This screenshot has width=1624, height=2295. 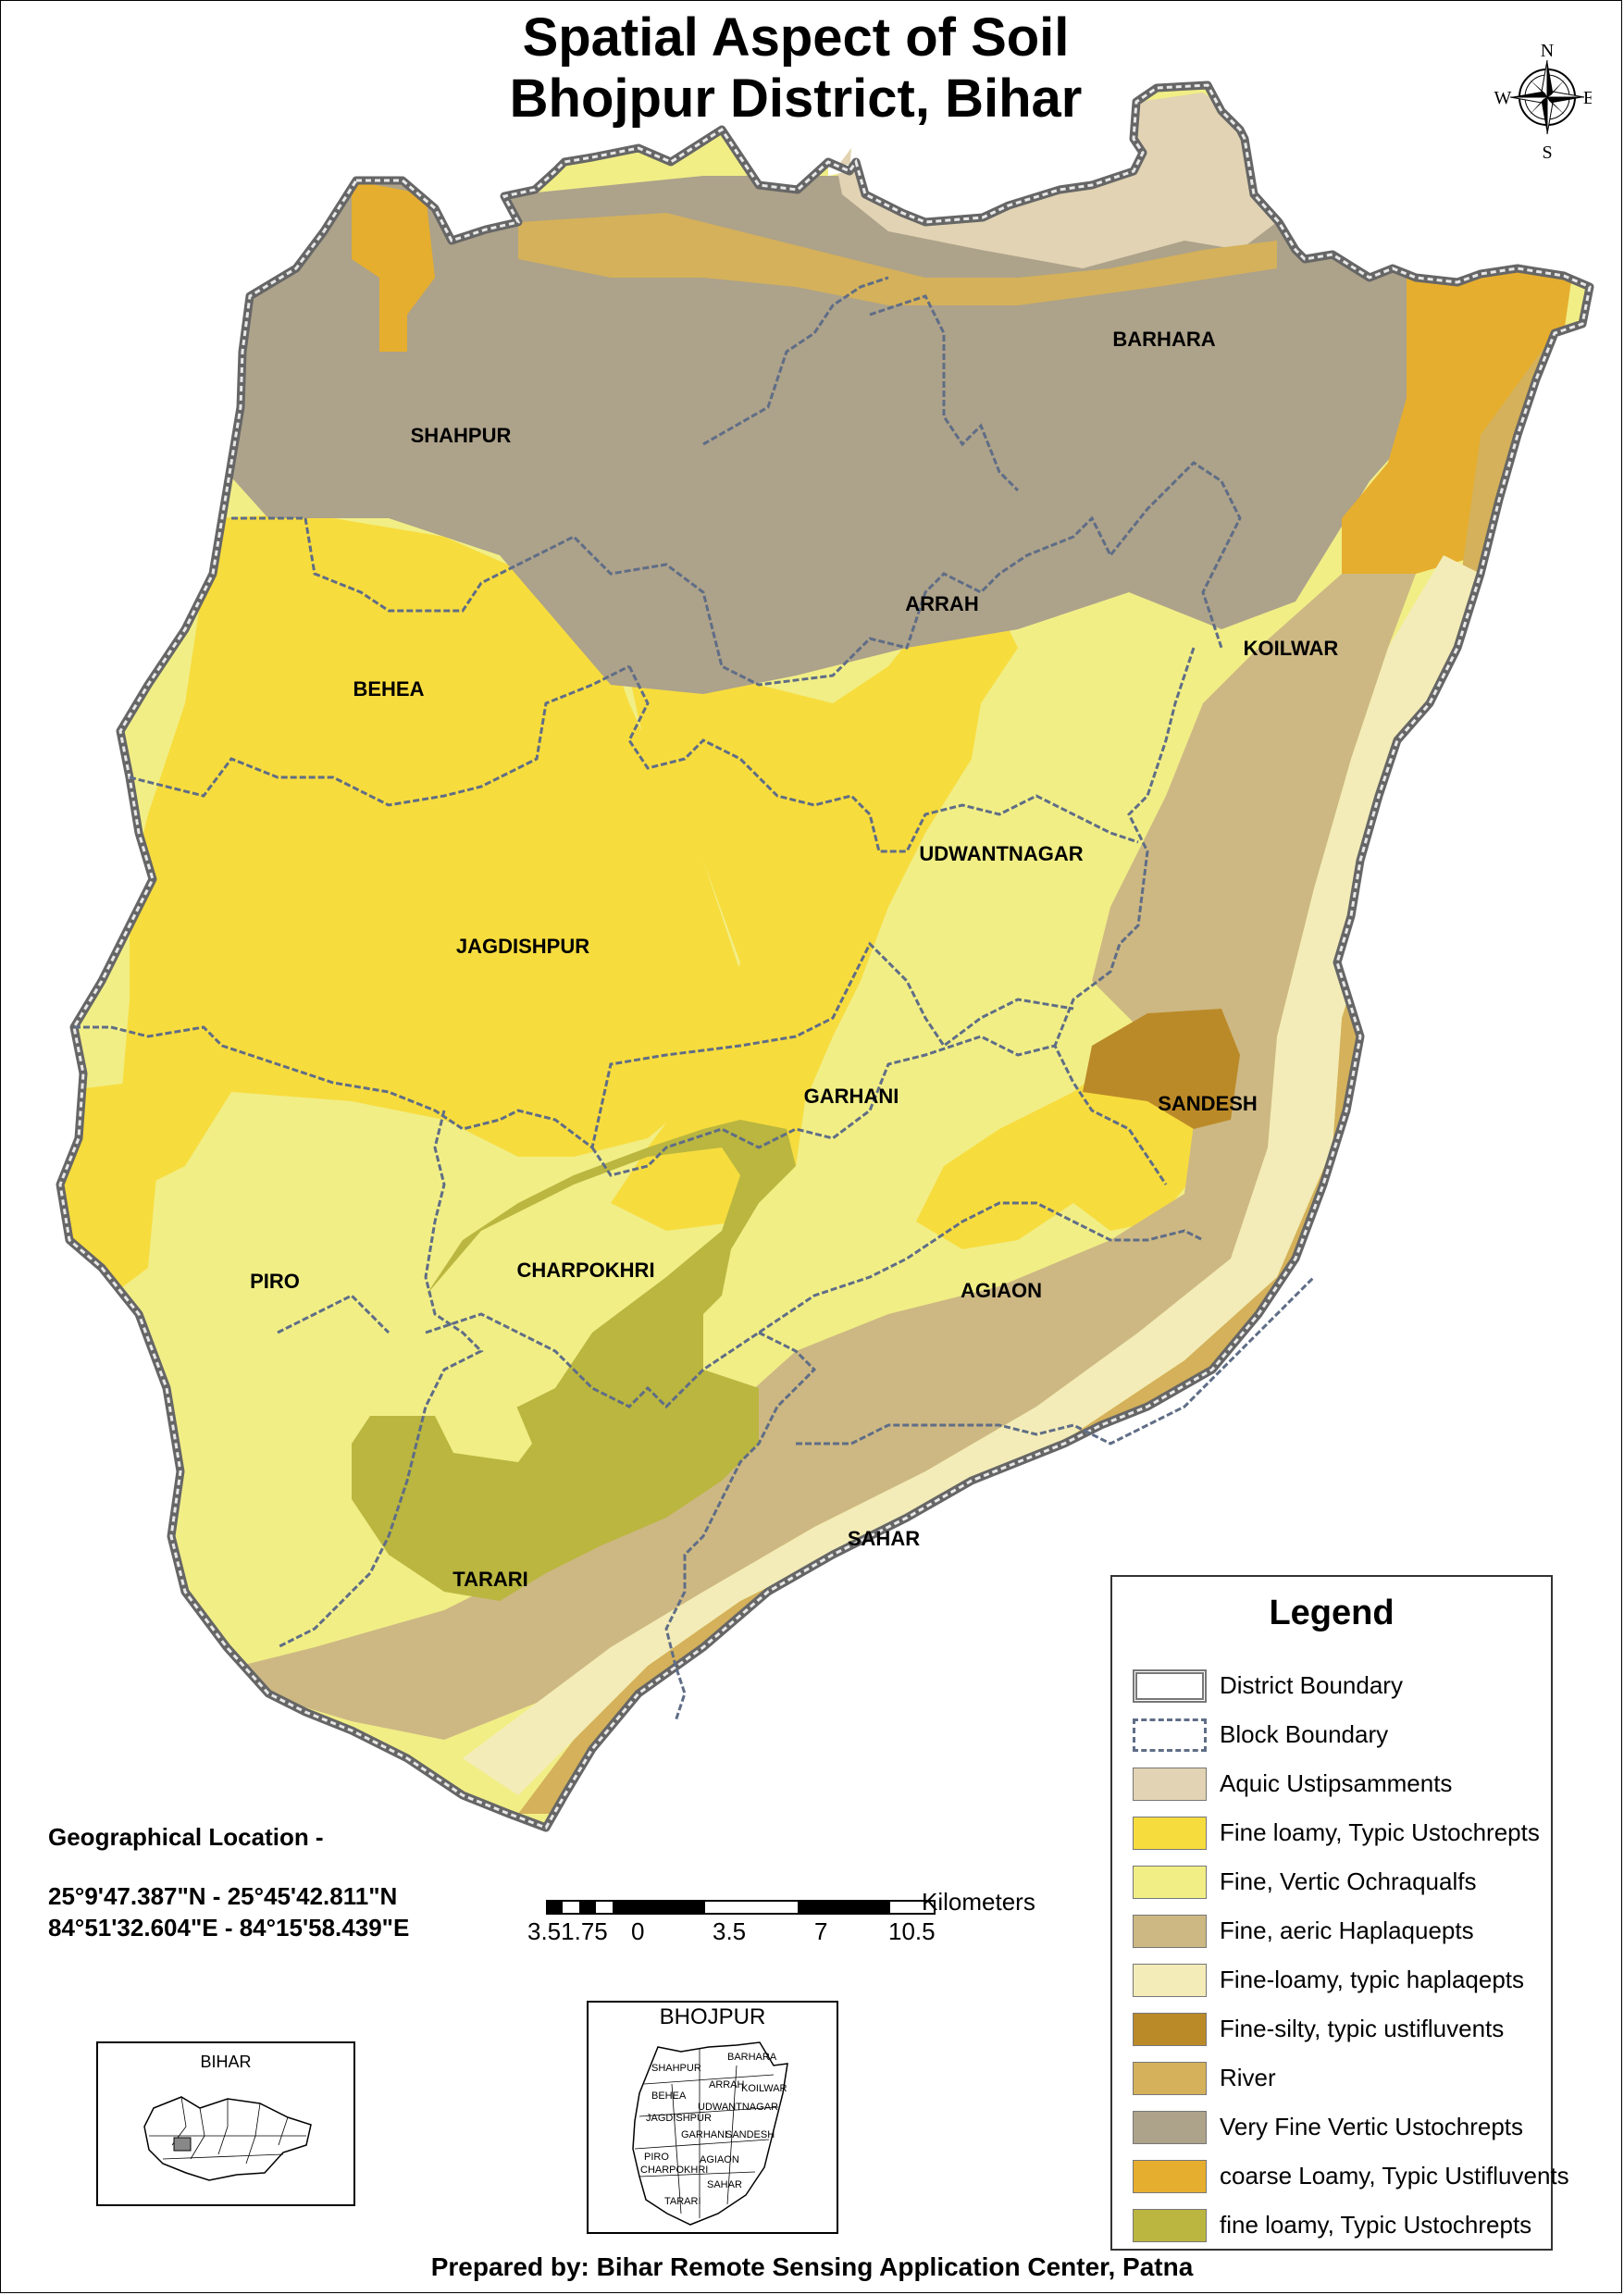 What do you see at coordinates (574, 1045) in the screenshot?
I see `boundary-piro-jagdishpur` at bounding box center [574, 1045].